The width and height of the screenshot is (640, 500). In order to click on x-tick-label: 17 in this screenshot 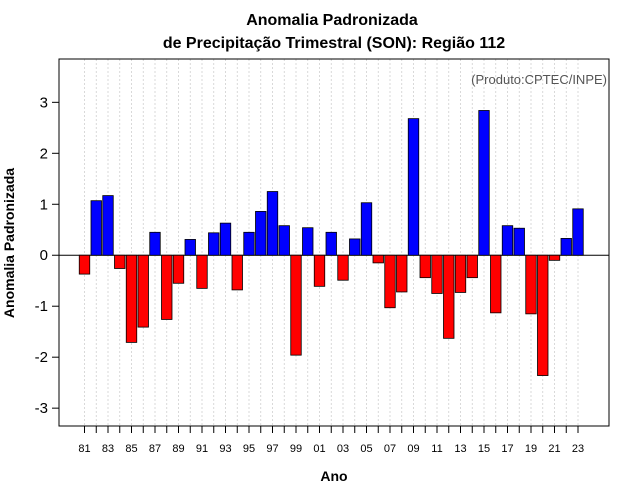, I will do `click(507, 449)`.